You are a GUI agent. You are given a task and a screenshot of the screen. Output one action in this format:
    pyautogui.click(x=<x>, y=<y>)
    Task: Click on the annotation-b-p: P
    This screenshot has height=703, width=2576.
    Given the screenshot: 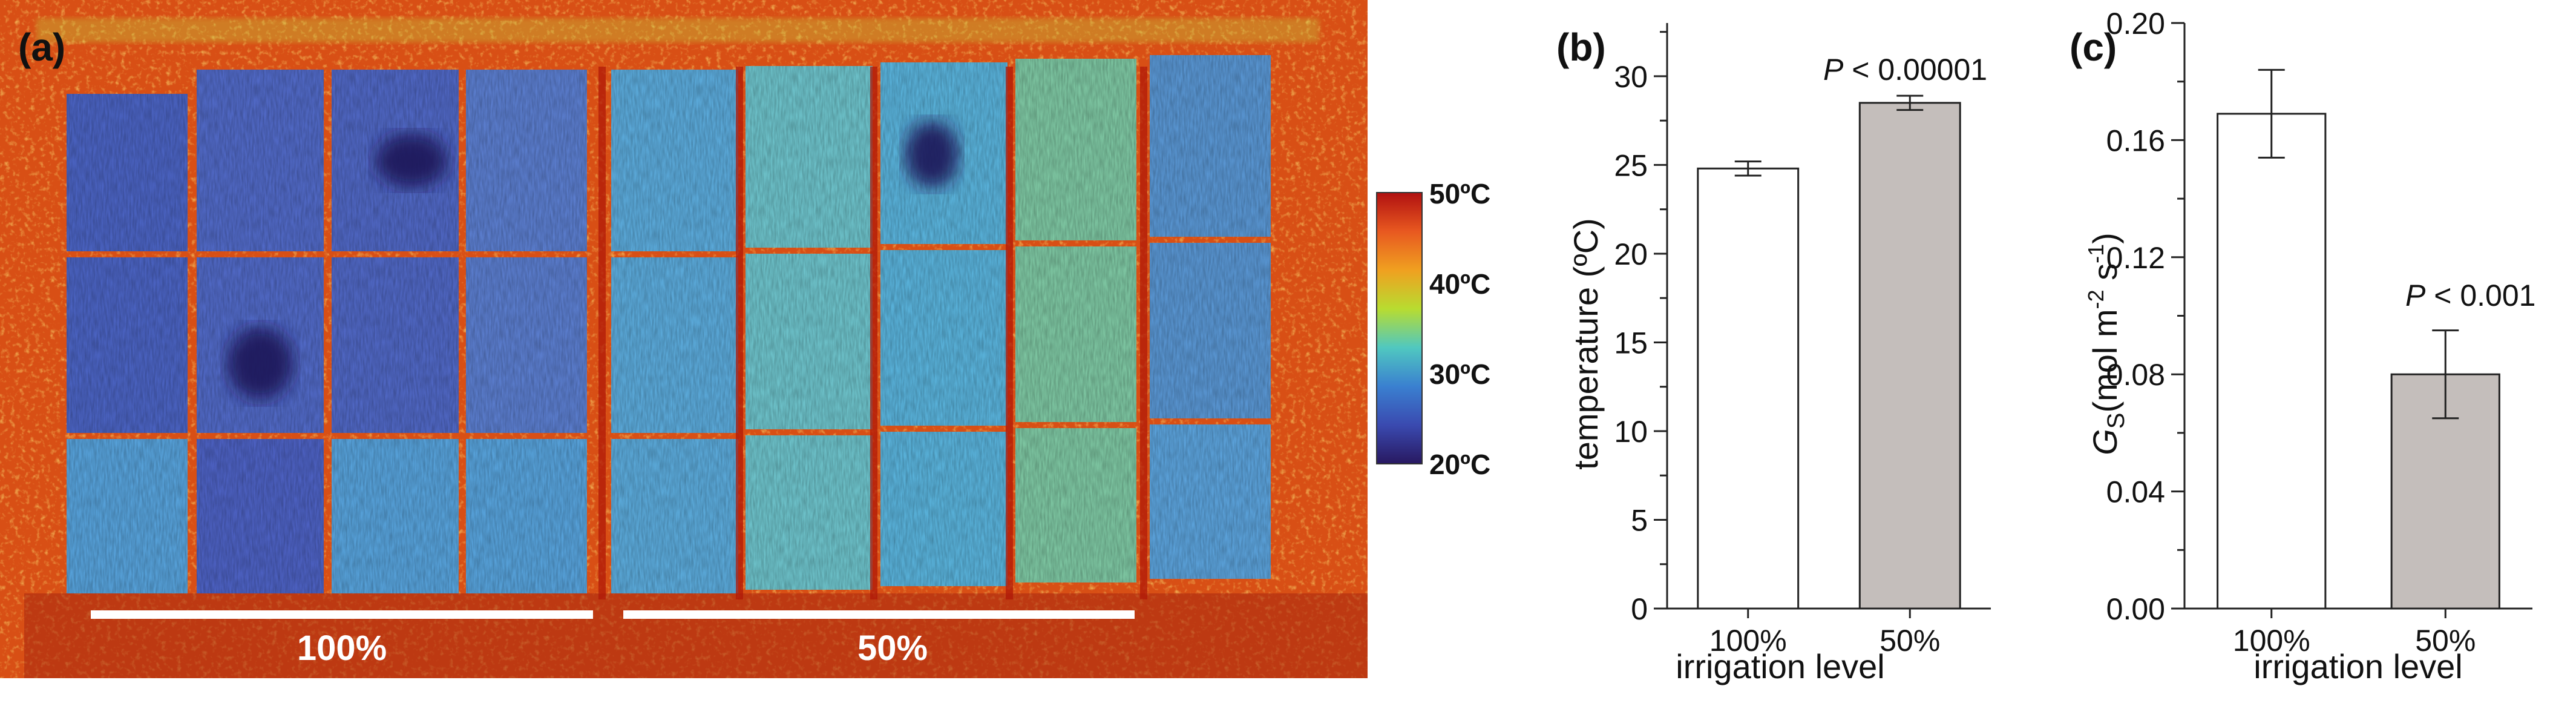 What is the action you would take?
    pyautogui.click(x=1833, y=70)
    